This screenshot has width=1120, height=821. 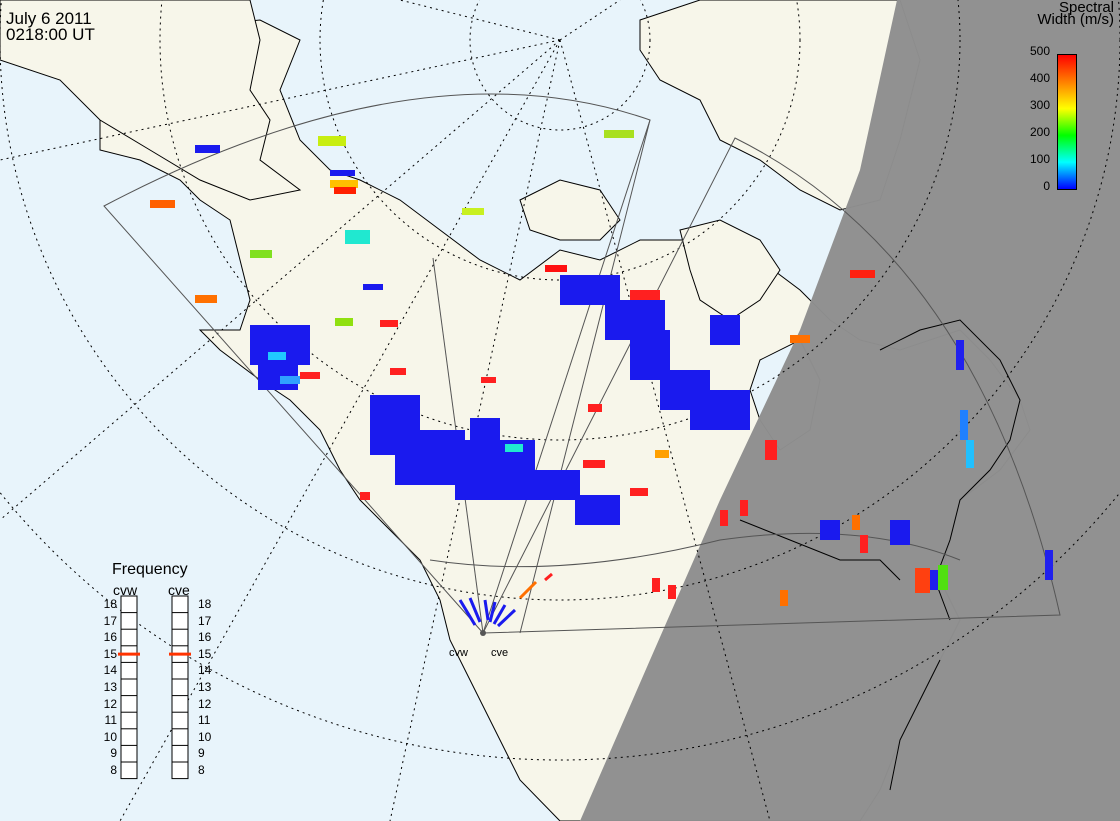 I want to click on frequency-ladder-cvw, so click(x=129, y=687).